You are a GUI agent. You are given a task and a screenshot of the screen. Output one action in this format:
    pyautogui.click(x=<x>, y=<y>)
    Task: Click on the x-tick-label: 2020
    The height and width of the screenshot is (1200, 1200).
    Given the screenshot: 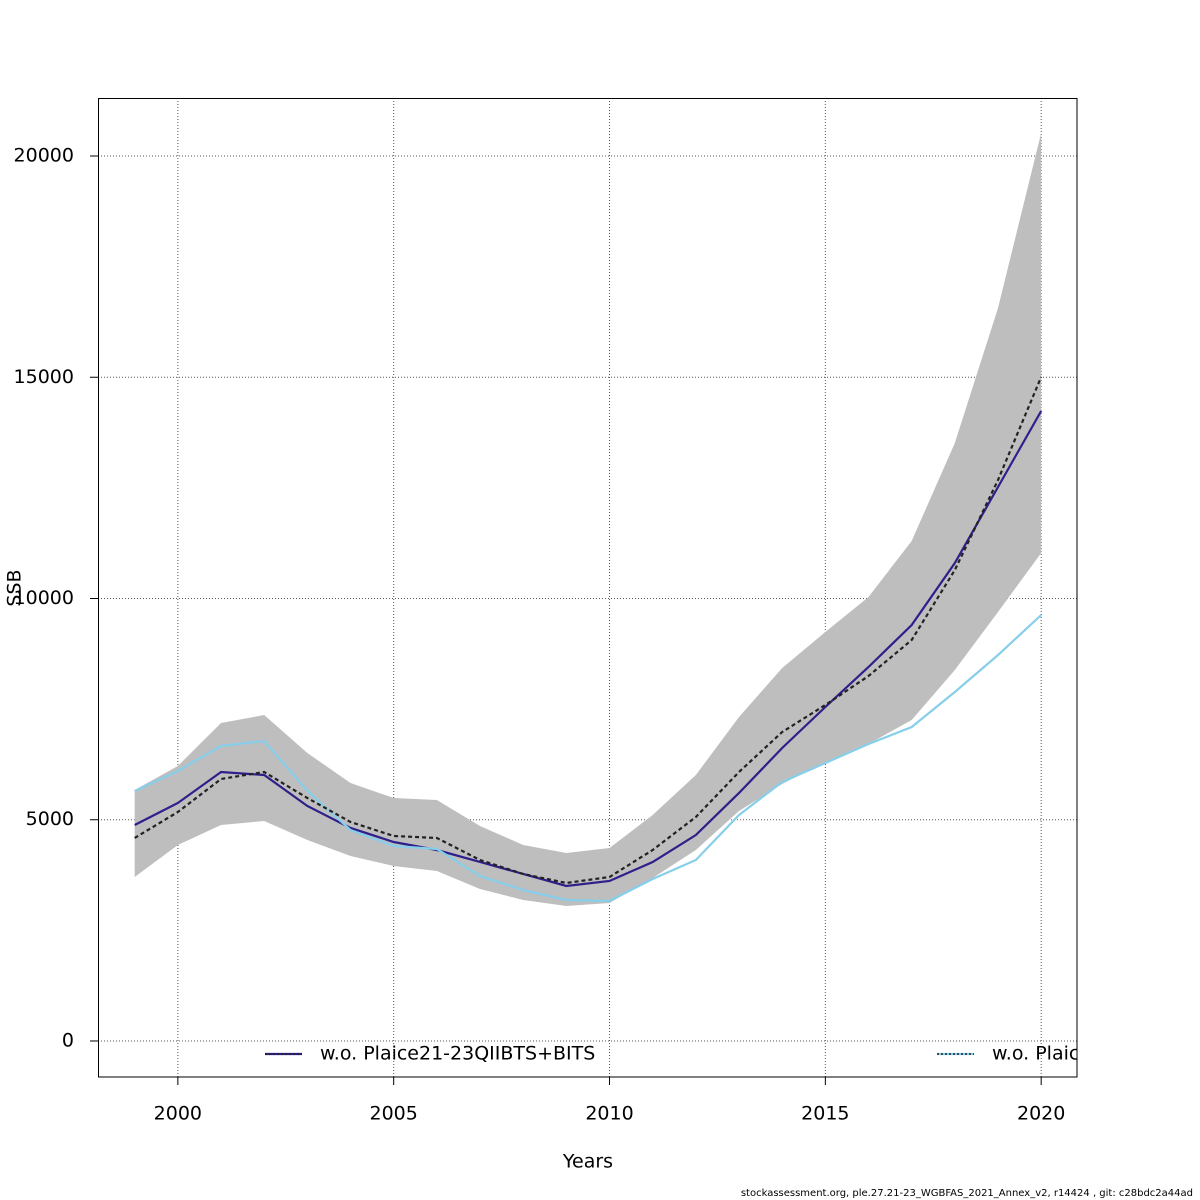 What is the action you would take?
    pyautogui.click(x=1041, y=1114)
    